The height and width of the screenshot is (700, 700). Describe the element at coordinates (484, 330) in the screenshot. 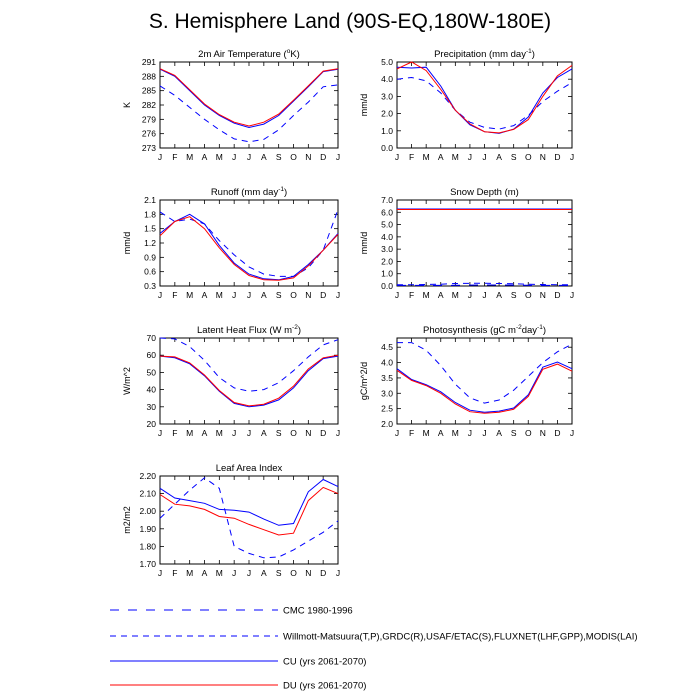

I see `panel-title: Photosynthesis (gC m-2day-1)` at that location.